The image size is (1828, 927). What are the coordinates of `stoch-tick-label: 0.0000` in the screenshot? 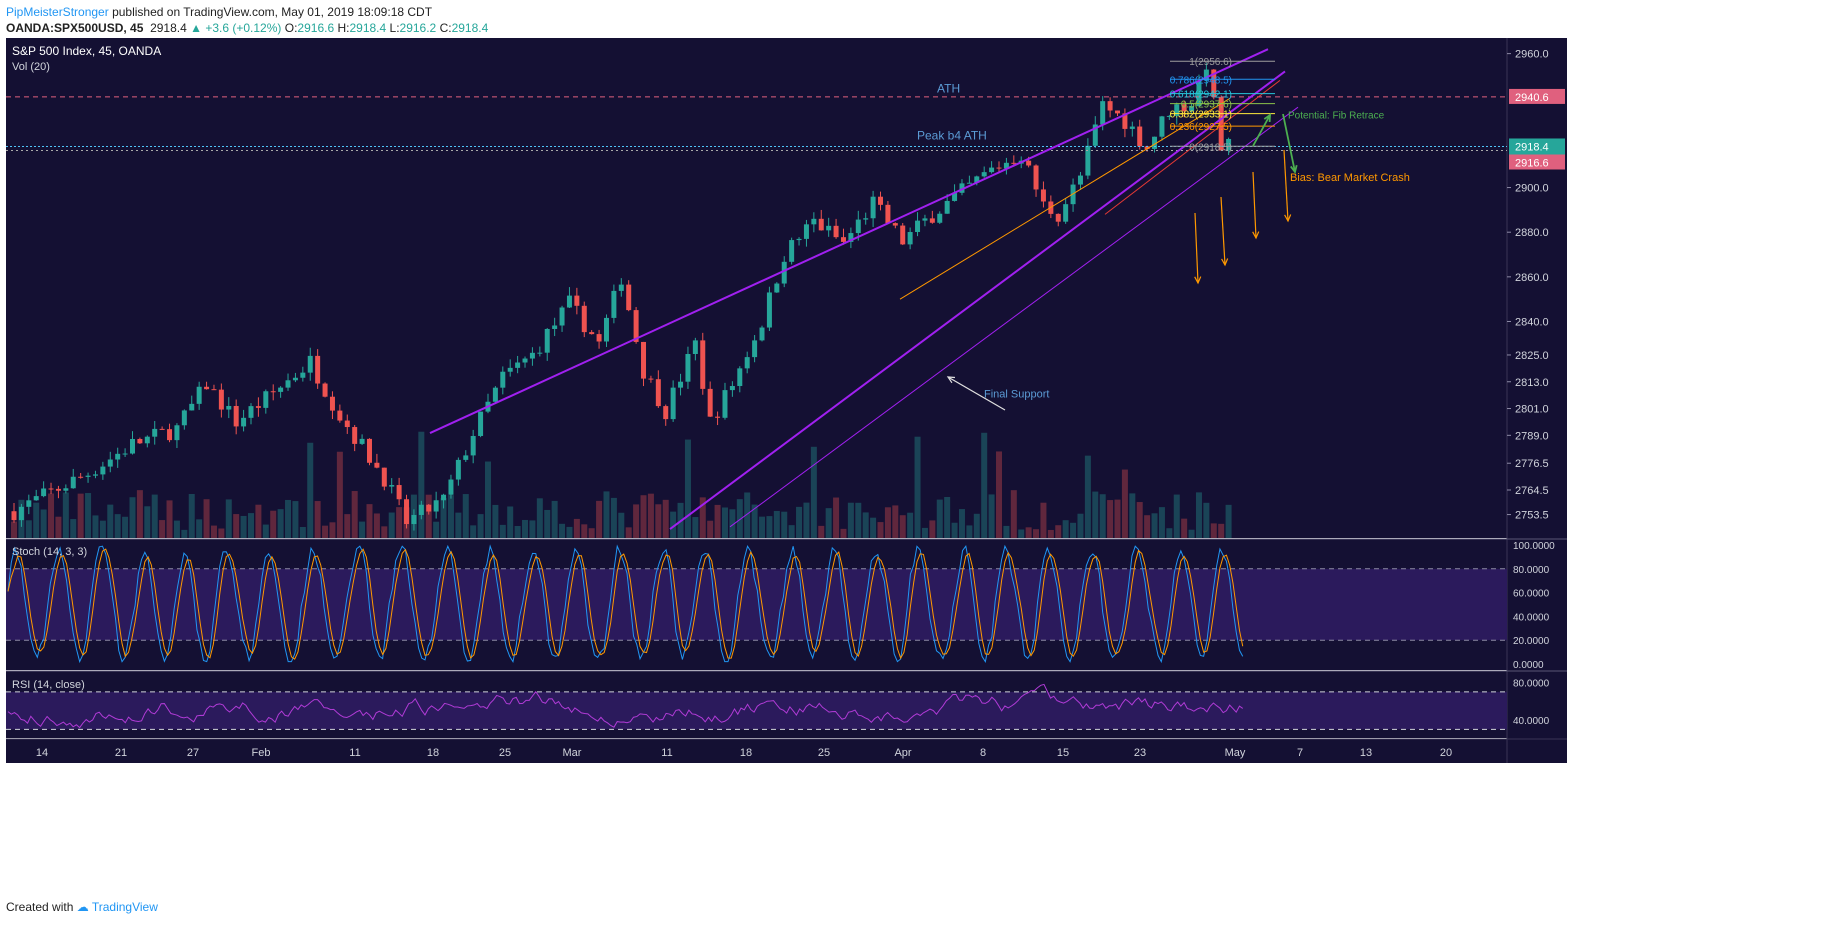 It's located at (1528, 665).